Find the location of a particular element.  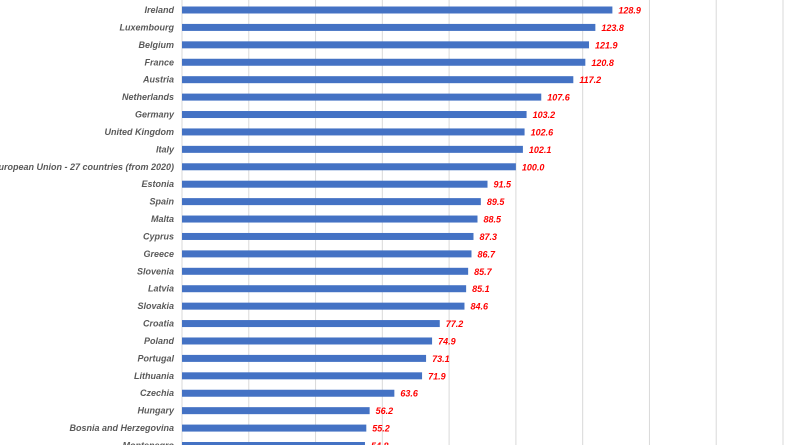

category-label: Poland is located at coordinates (159, 341).